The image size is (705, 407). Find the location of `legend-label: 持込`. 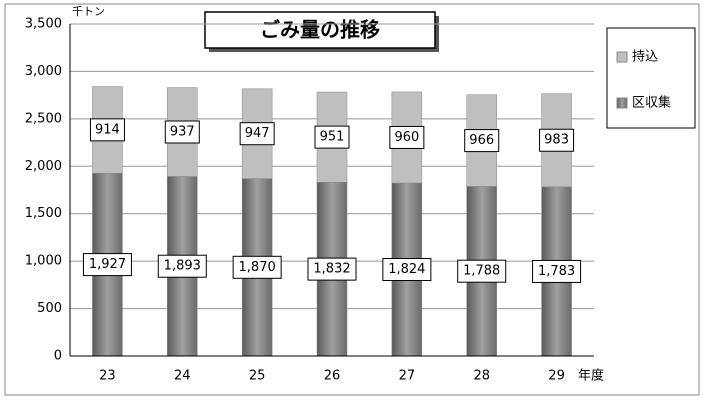

legend-label: 持込 is located at coordinates (645, 57).